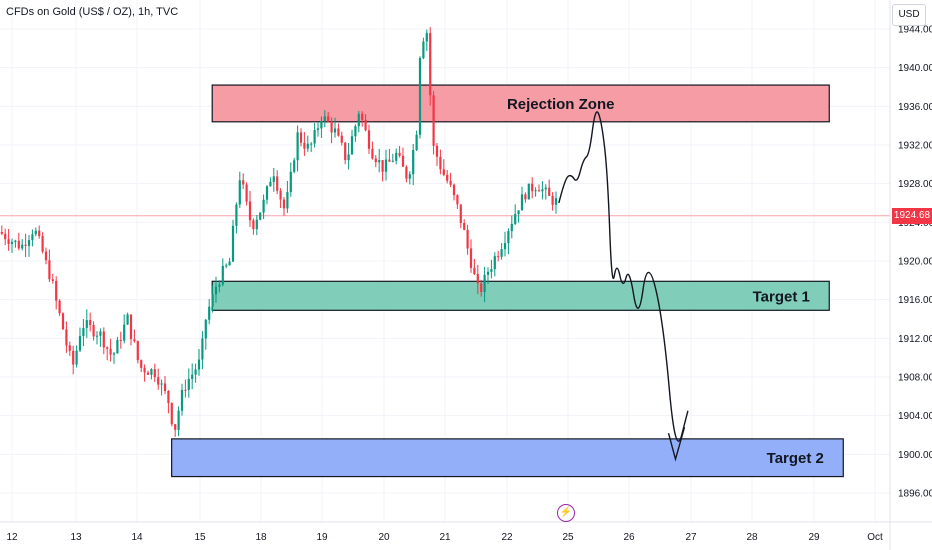 This screenshot has width=932, height=550. Describe the element at coordinates (137, 537) in the screenshot. I see `x-tick-label: 14` at that location.